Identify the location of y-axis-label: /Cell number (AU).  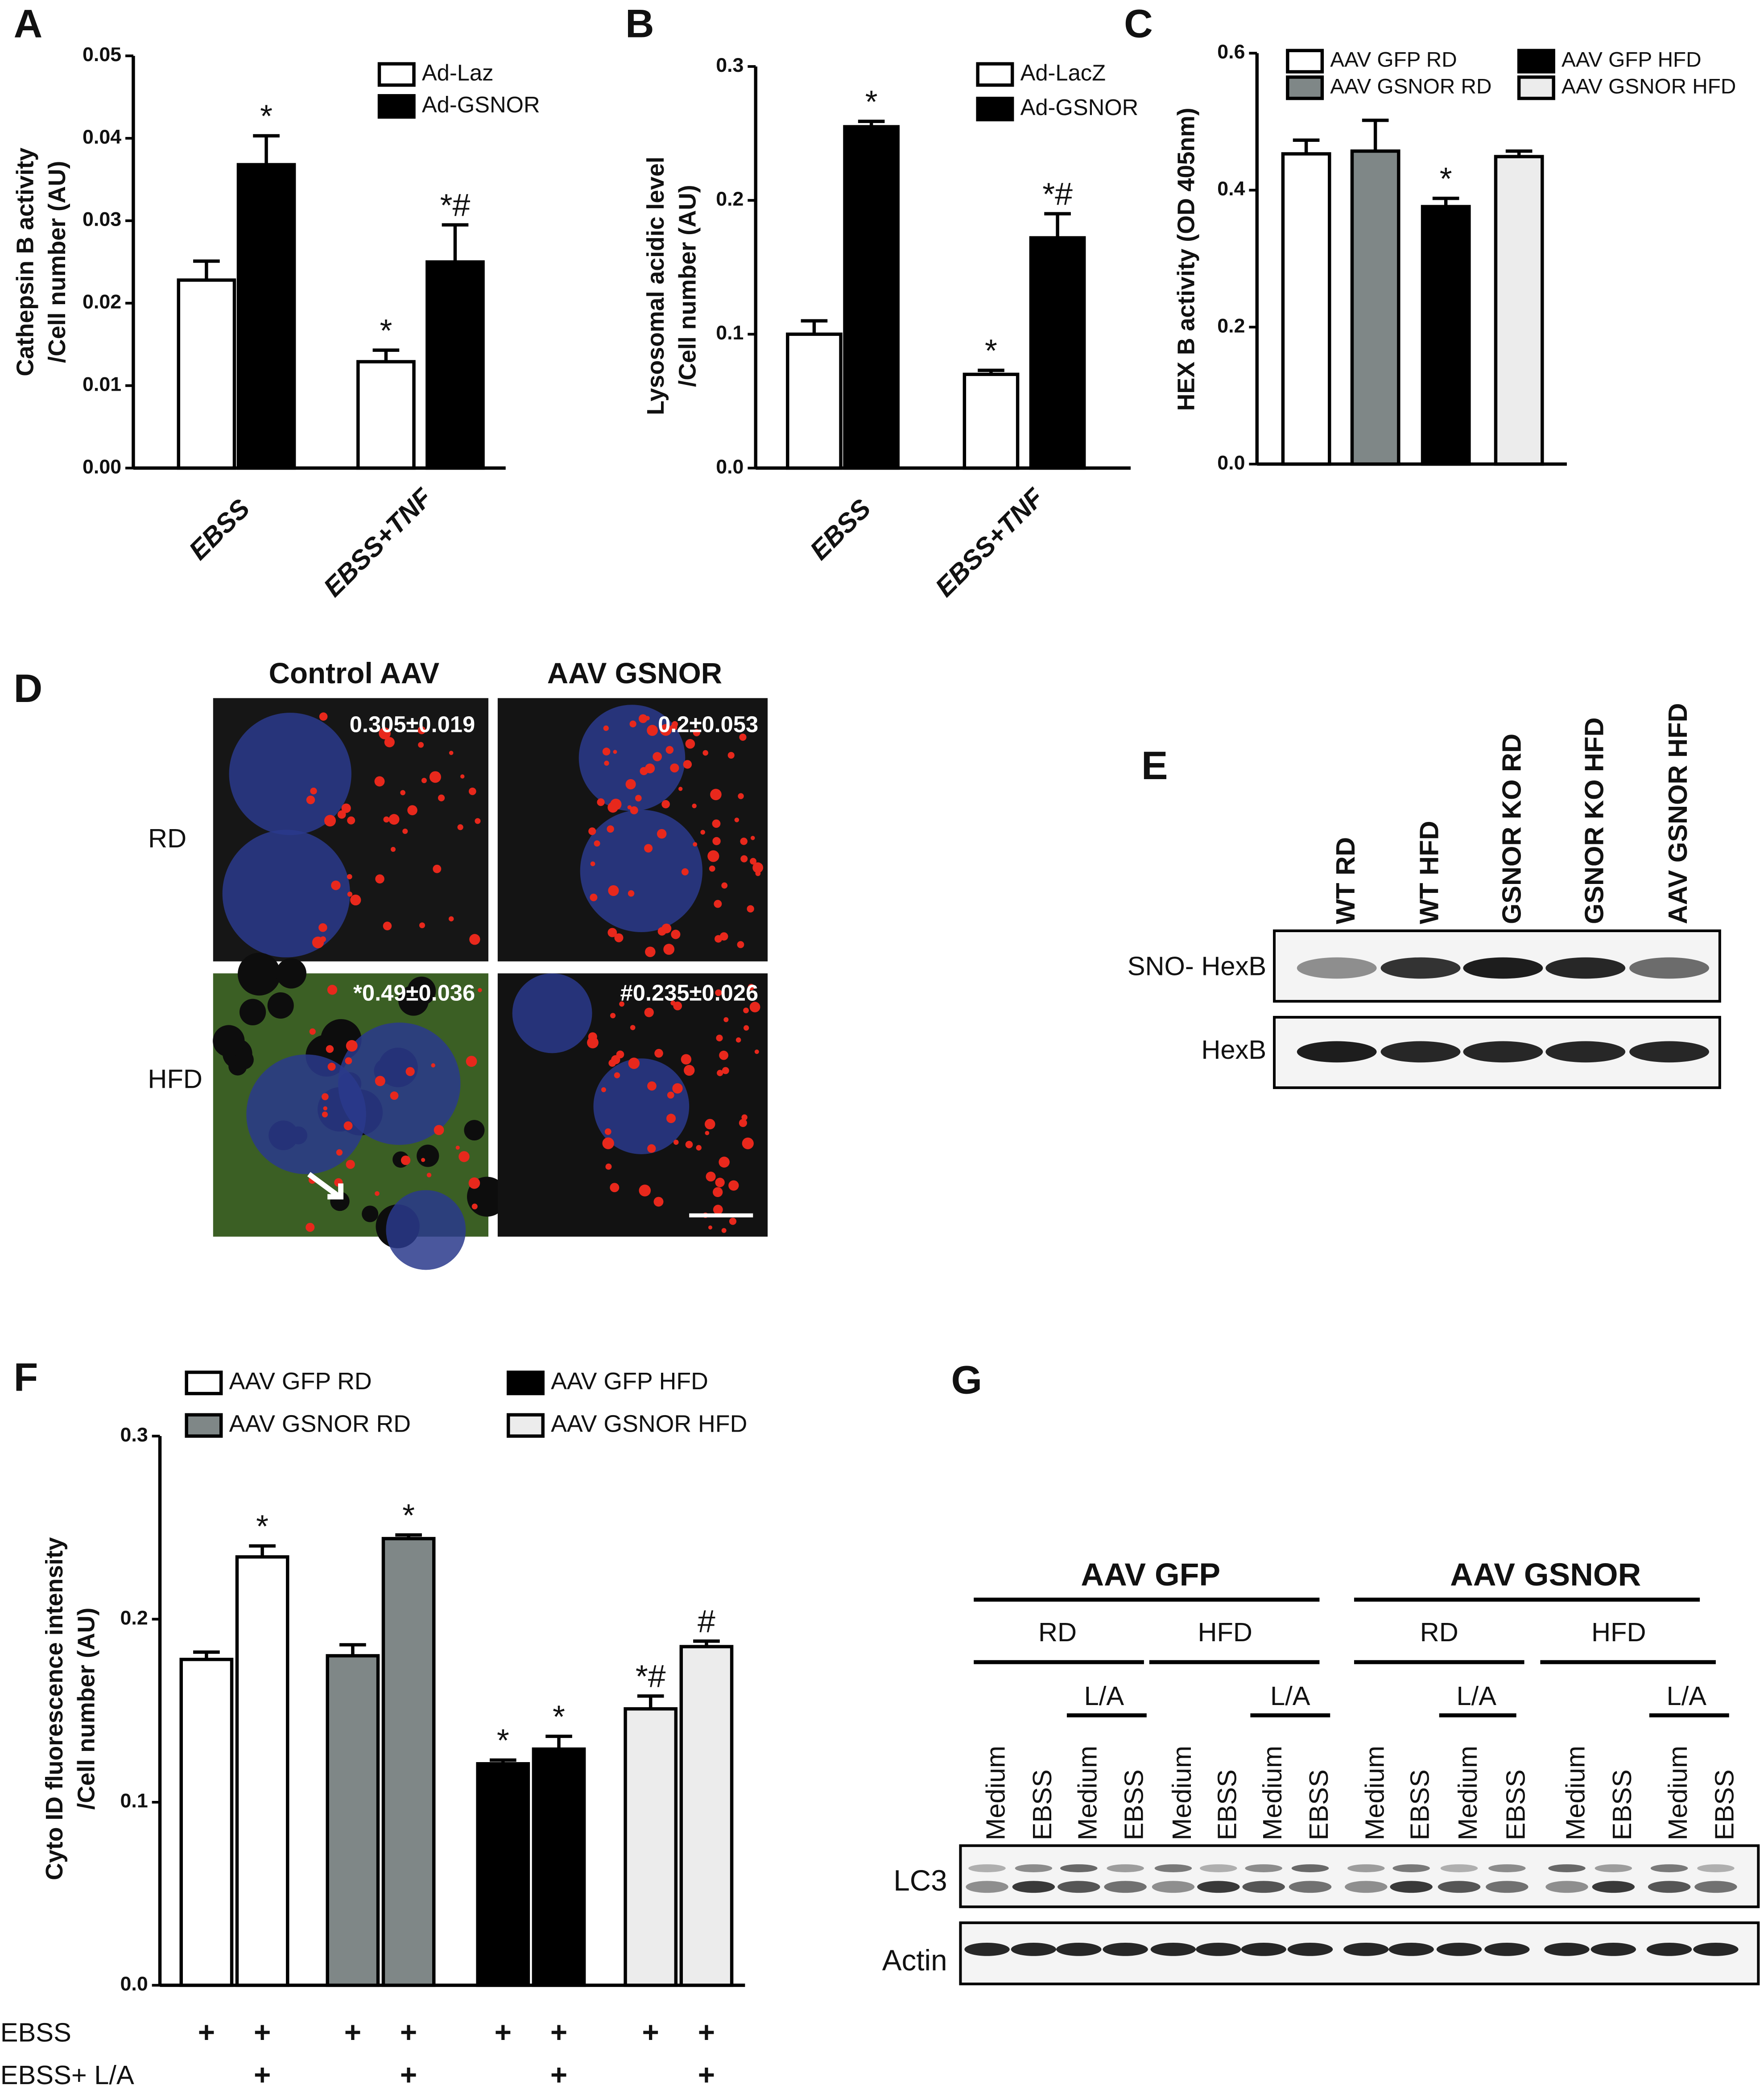
(687, 286).